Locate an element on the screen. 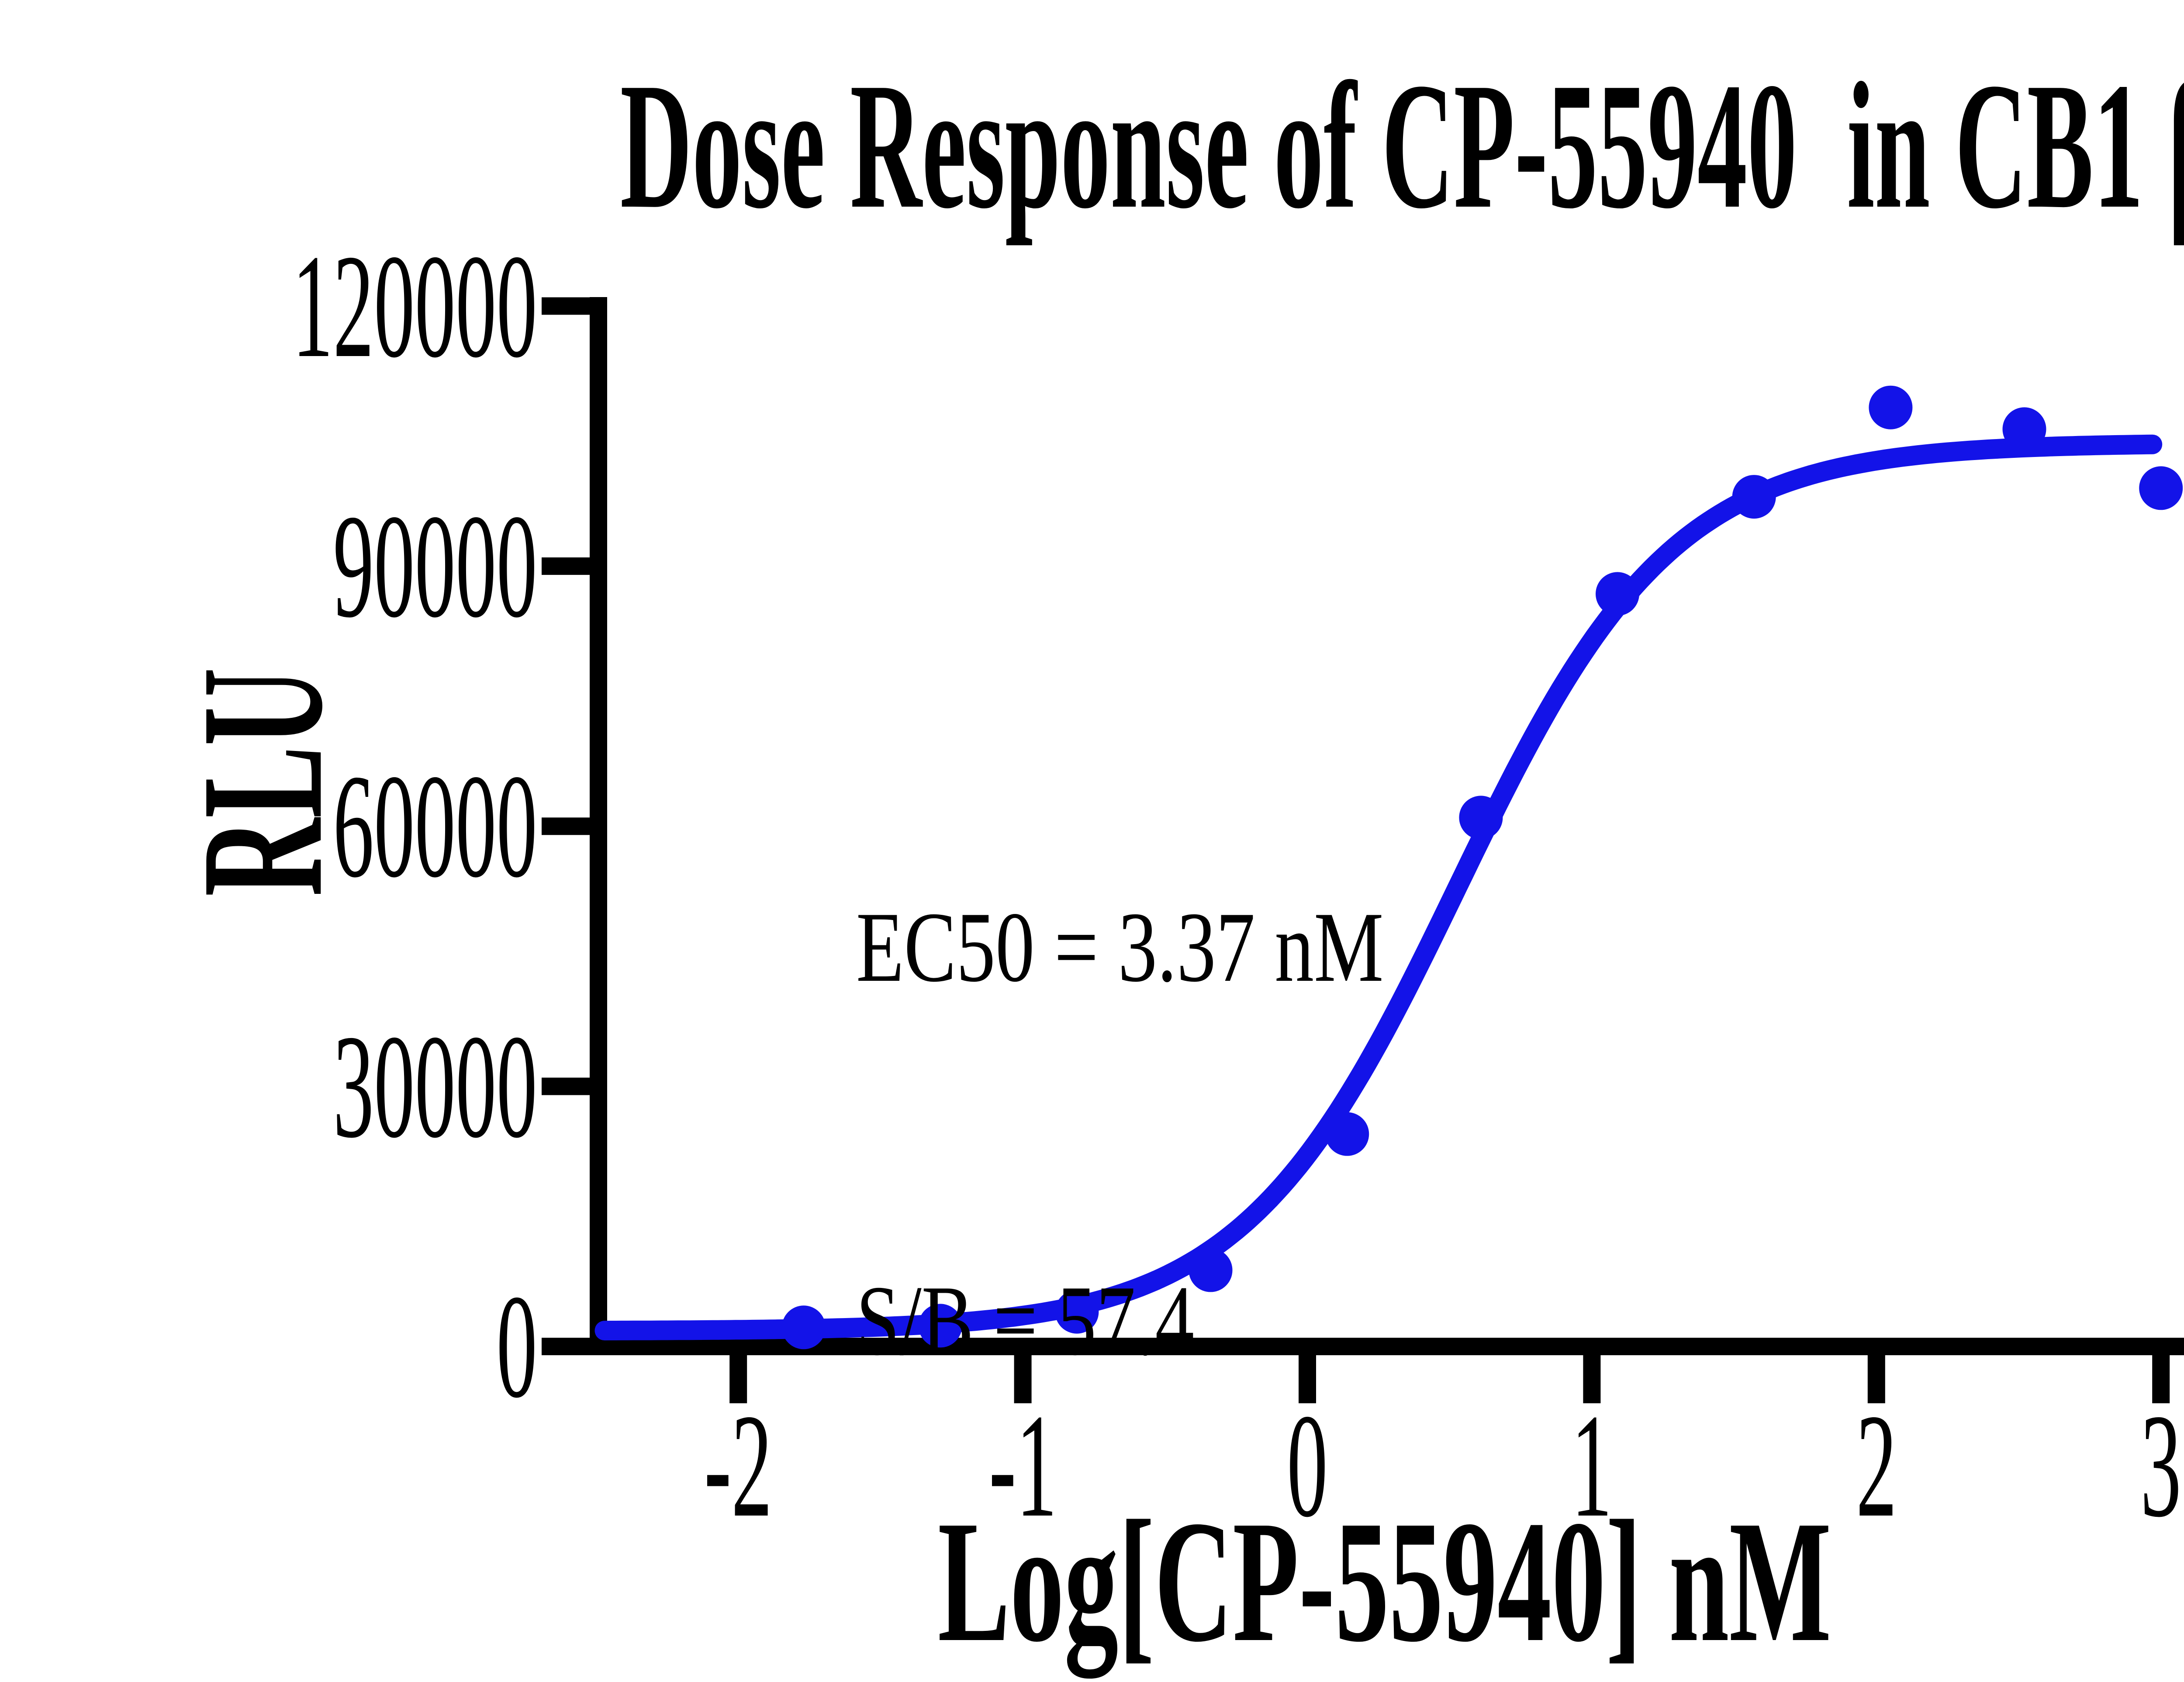 Image resolution: width=2184 pixels, height=1682 pixels. y-tick-label-90000: 90000 is located at coordinates (435, 566).